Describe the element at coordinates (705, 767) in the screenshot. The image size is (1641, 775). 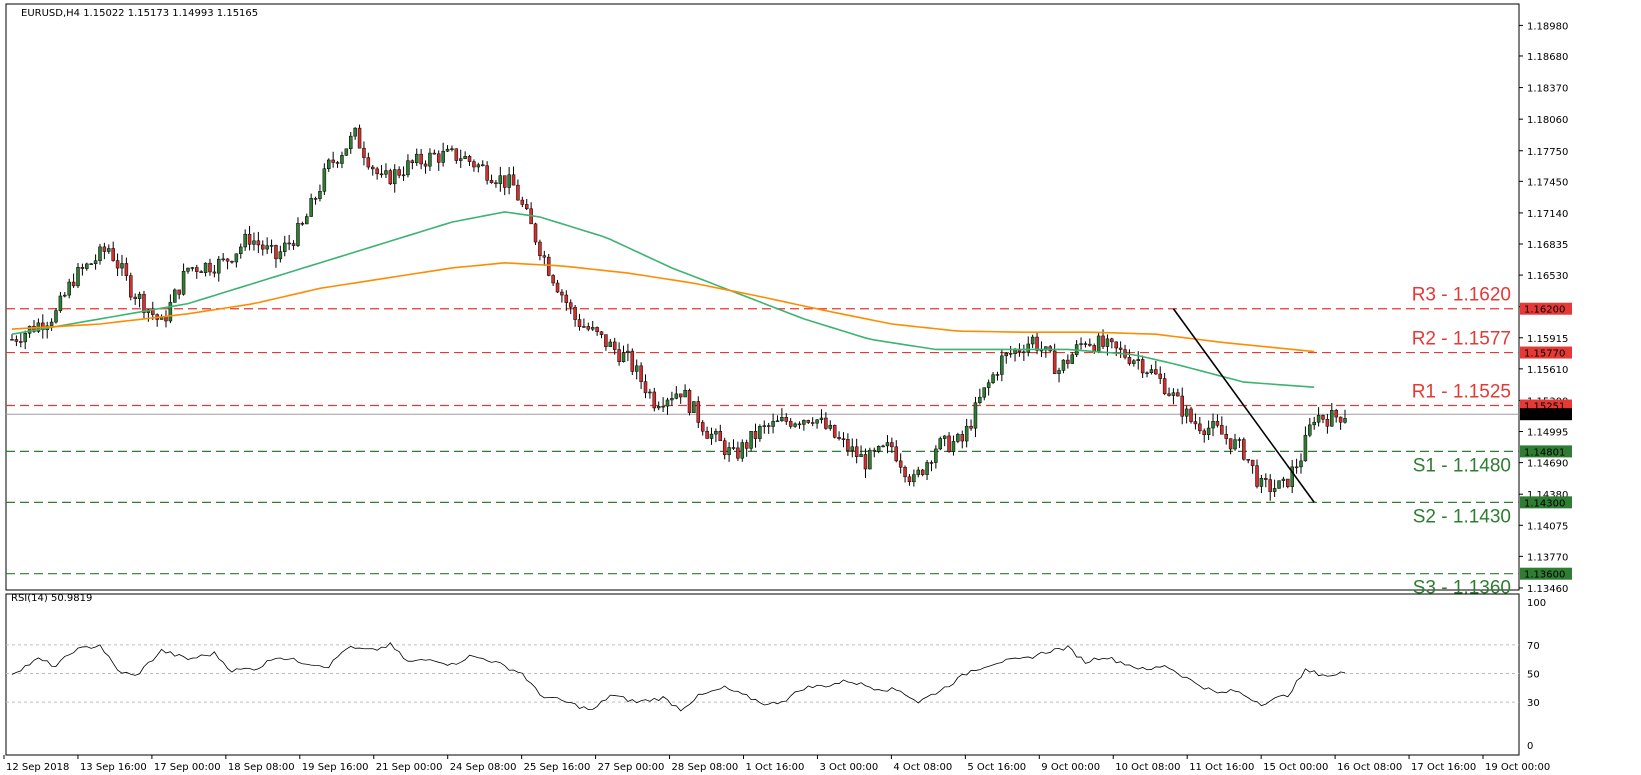
I see `time-axis-label: 28 Sep 08:00` at that location.